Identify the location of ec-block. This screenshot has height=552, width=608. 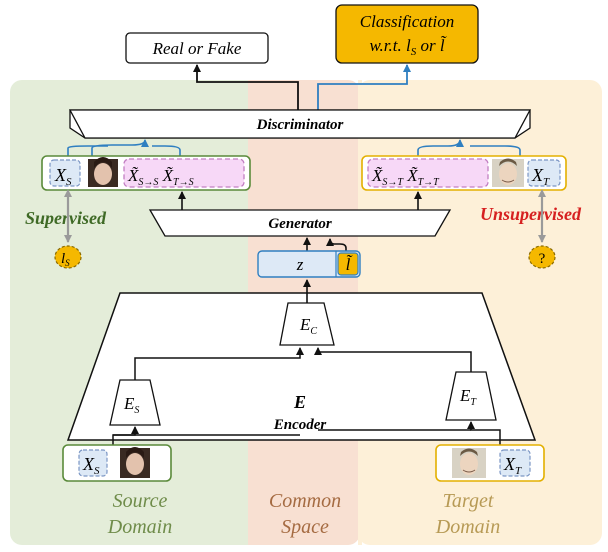
(307, 324).